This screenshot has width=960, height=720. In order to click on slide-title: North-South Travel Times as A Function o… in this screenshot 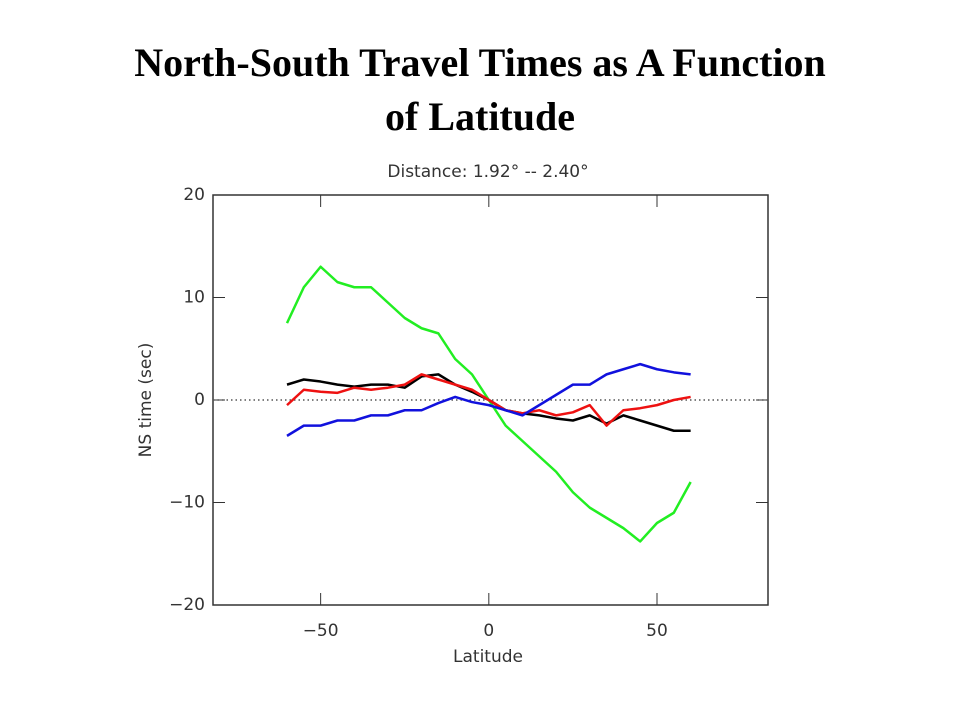, I will do `click(480, 89)`.